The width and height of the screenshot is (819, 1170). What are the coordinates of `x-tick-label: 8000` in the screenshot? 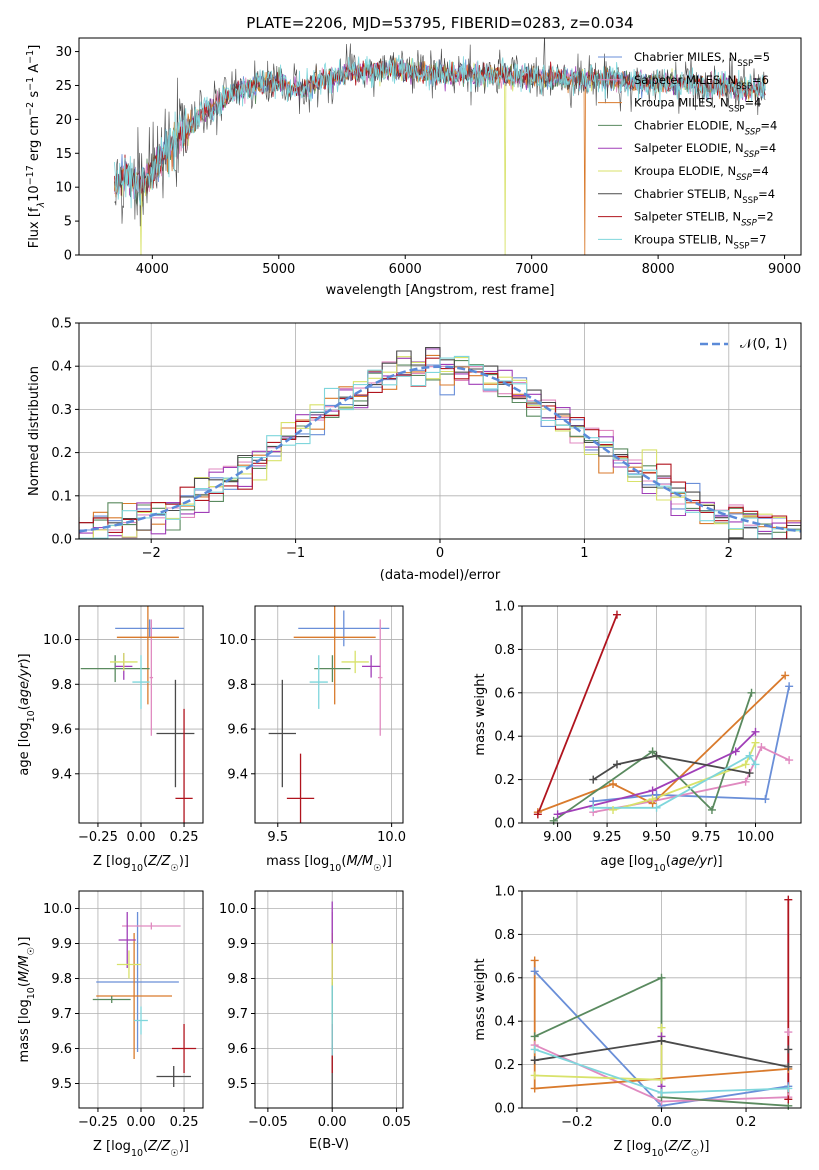 It's located at (658, 269).